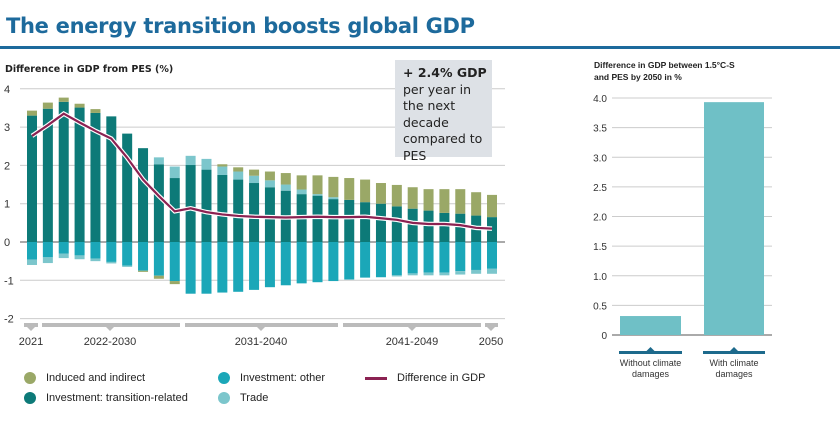 Image resolution: width=840 pixels, height=430 pixels. Describe the element at coordinates (9, 320) in the screenshot. I see `y-tick-label: -2` at that location.